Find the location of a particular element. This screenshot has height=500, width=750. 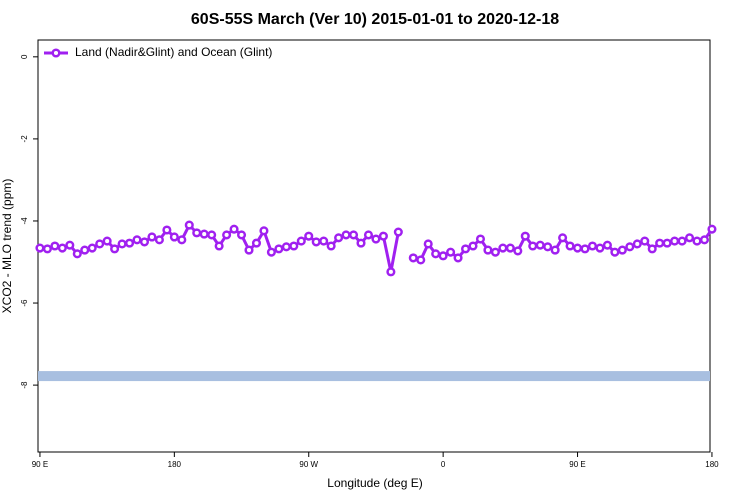

y-tick-label: -2 is located at coordinates (24, 139).